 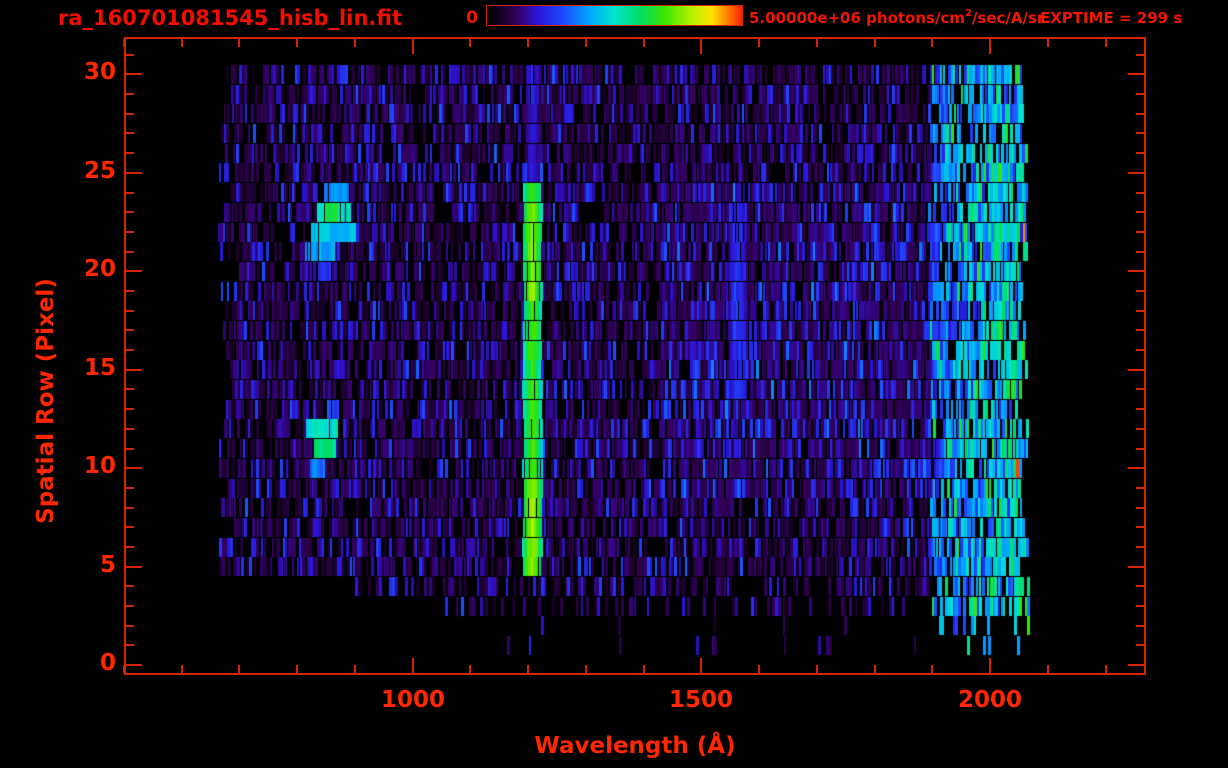 What do you see at coordinates (857, 18) in the screenshot?
I see `colorbar-max-value: 5.00000e+06 photons/cm` at bounding box center [857, 18].